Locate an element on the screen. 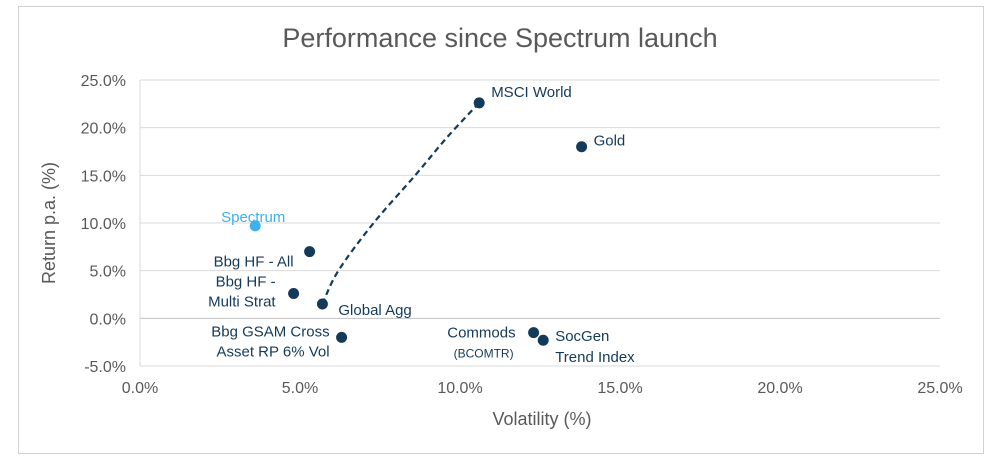 The image size is (1000, 460). y-axis-title: Return p.a. (%) is located at coordinates (49, 223).